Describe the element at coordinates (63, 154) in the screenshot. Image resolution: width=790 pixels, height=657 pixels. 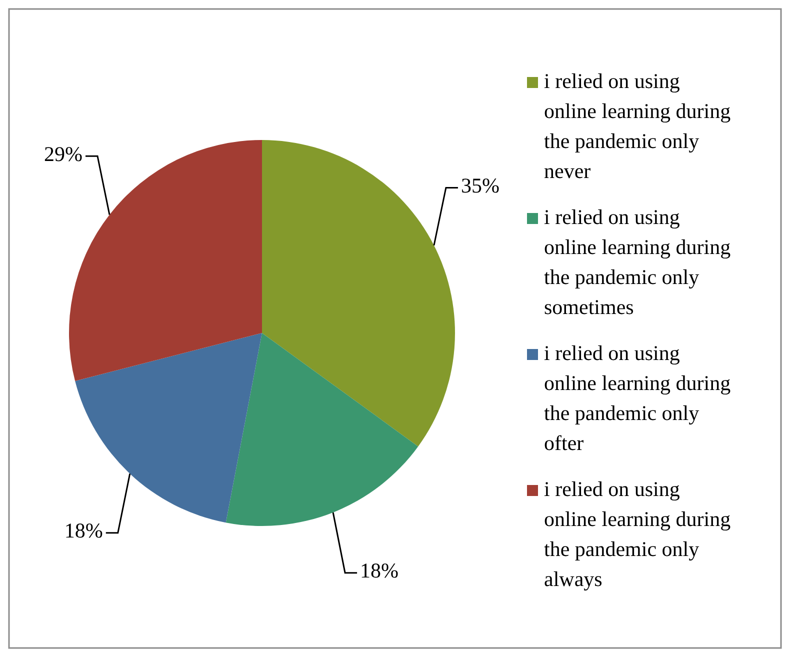
I see `data-label: 29%` at that location.